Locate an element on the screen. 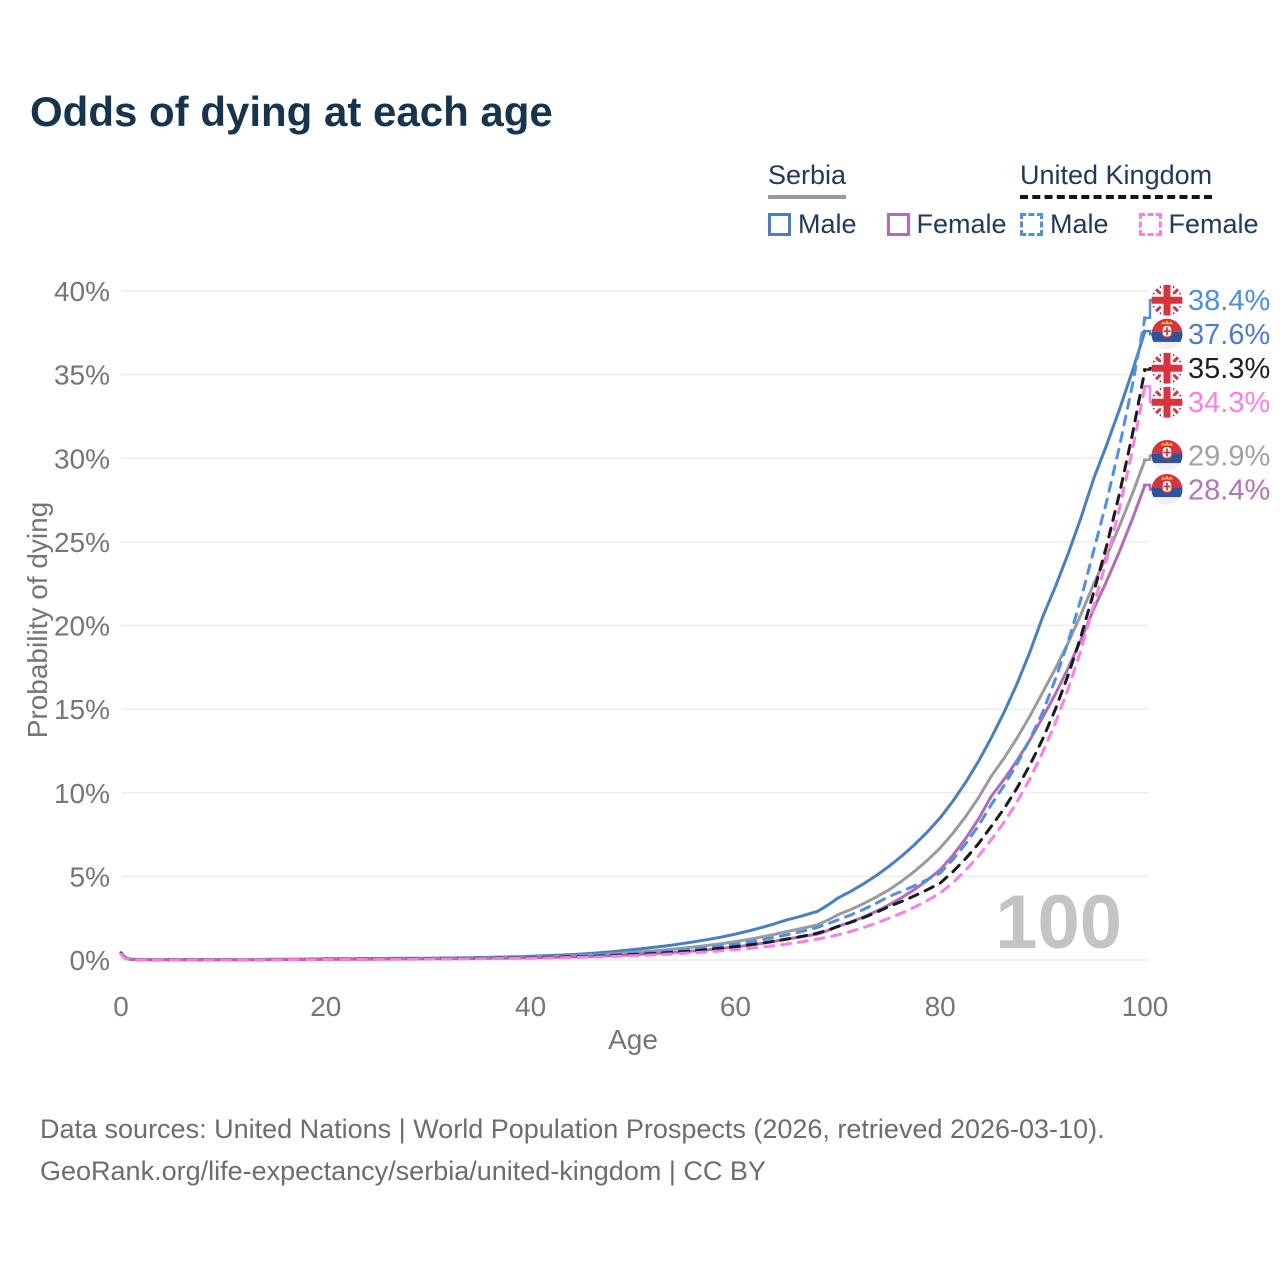 The width and height of the screenshot is (1280, 1280). legend-item-uk-female: Female is located at coordinates (1198, 224).